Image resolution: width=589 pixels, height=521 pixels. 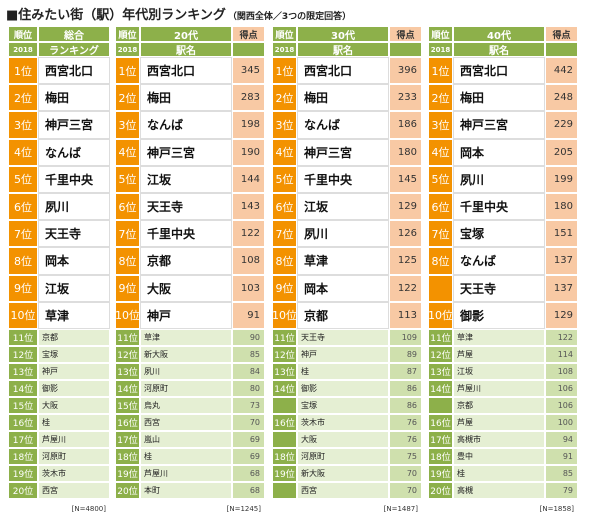 I want to click on table-row: 京都 106, so click(x=503, y=405).